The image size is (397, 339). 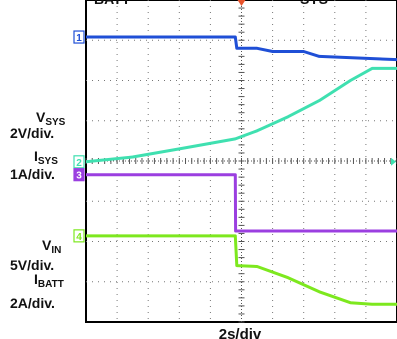 I want to click on channel-1-marker: 1, so click(x=79, y=37).